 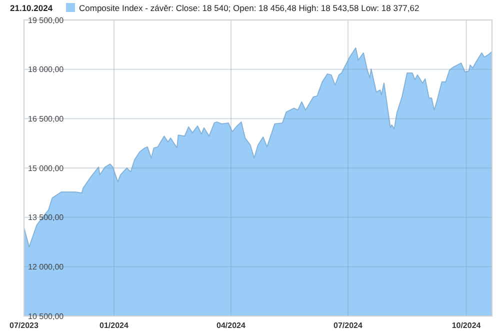 What do you see at coordinates (349, 325) in the screenshot?
I see `x-tick-label: 07/2024` at bounding box center [349, 325].